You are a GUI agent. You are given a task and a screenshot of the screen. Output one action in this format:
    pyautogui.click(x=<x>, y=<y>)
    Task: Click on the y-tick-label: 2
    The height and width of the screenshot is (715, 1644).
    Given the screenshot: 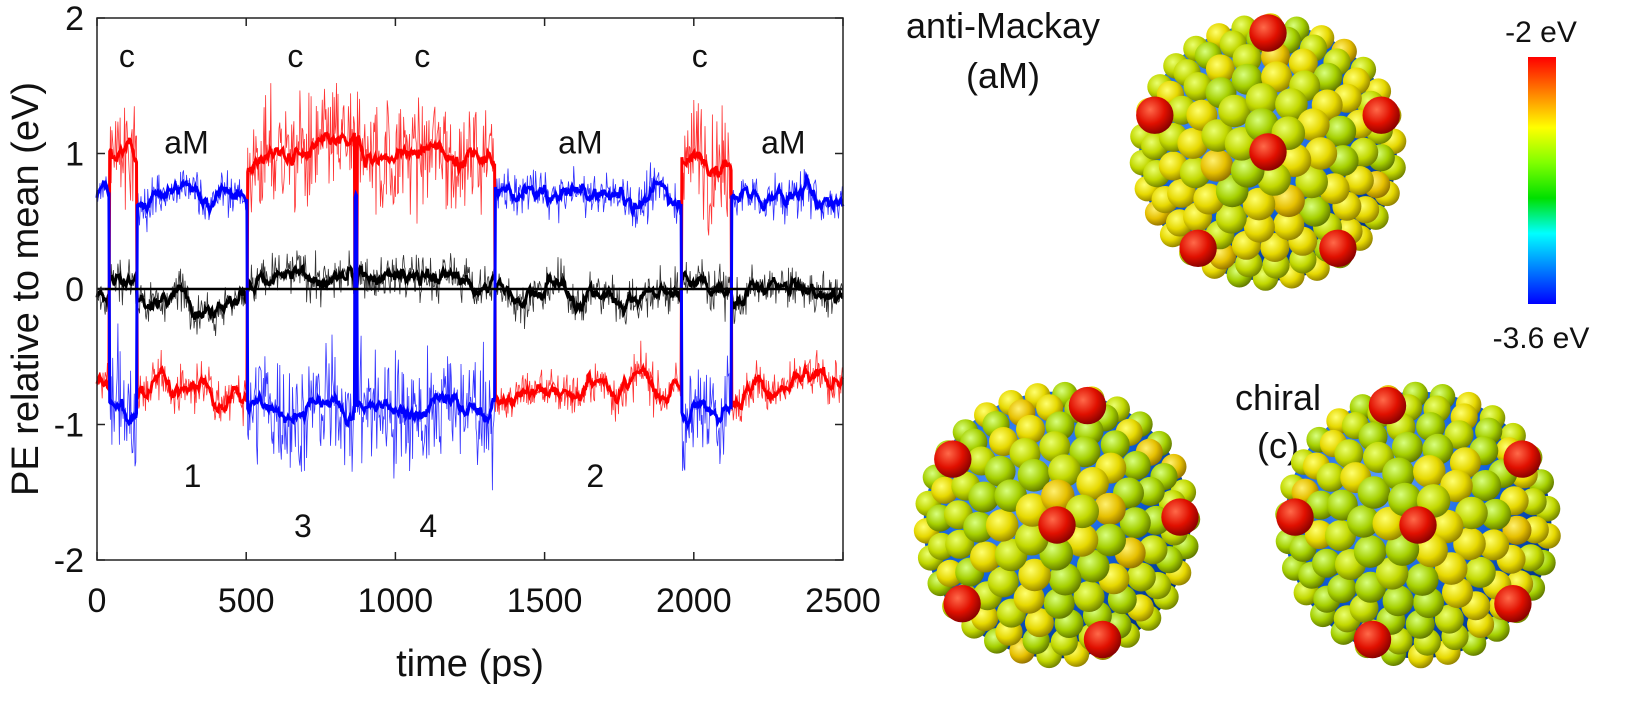 What is the action you would take?
    pyautogui.click(x=74, y=19)
    